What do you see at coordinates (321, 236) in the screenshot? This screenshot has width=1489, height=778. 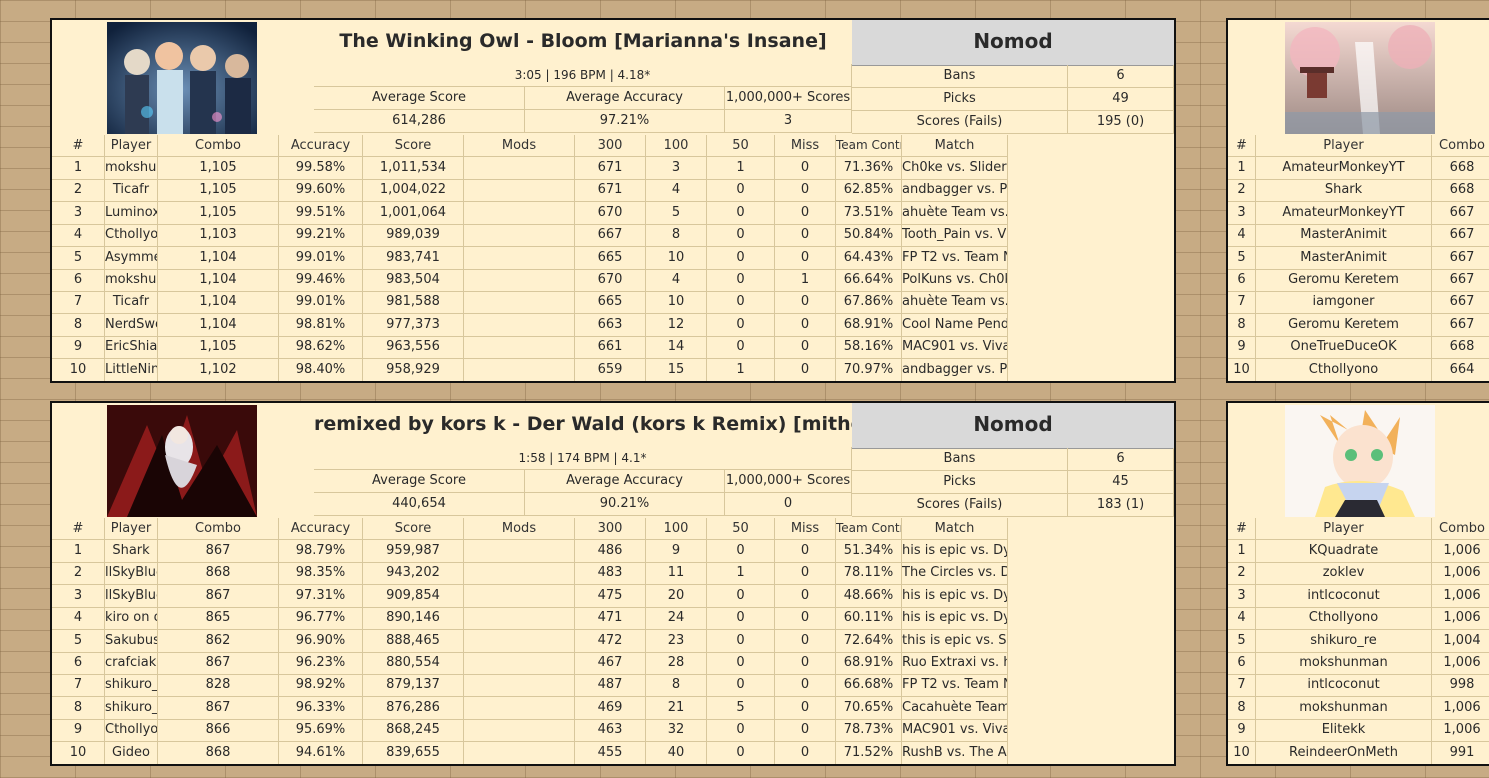 I see `table-cell: 99.21%` at bounding box center [321, 236].